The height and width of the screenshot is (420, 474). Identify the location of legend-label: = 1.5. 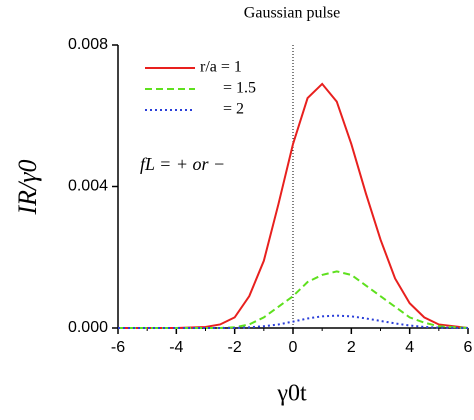
(239, 88).